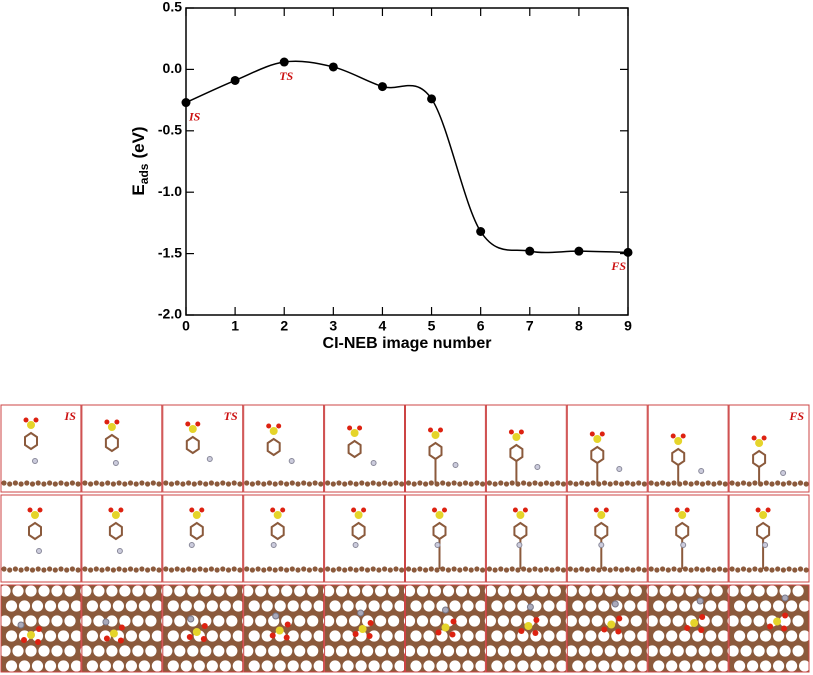 This screenshot has width=813, height=675. Describe the element at coordinates (530, 251) in the screenshot. I see `data-point` at that location.